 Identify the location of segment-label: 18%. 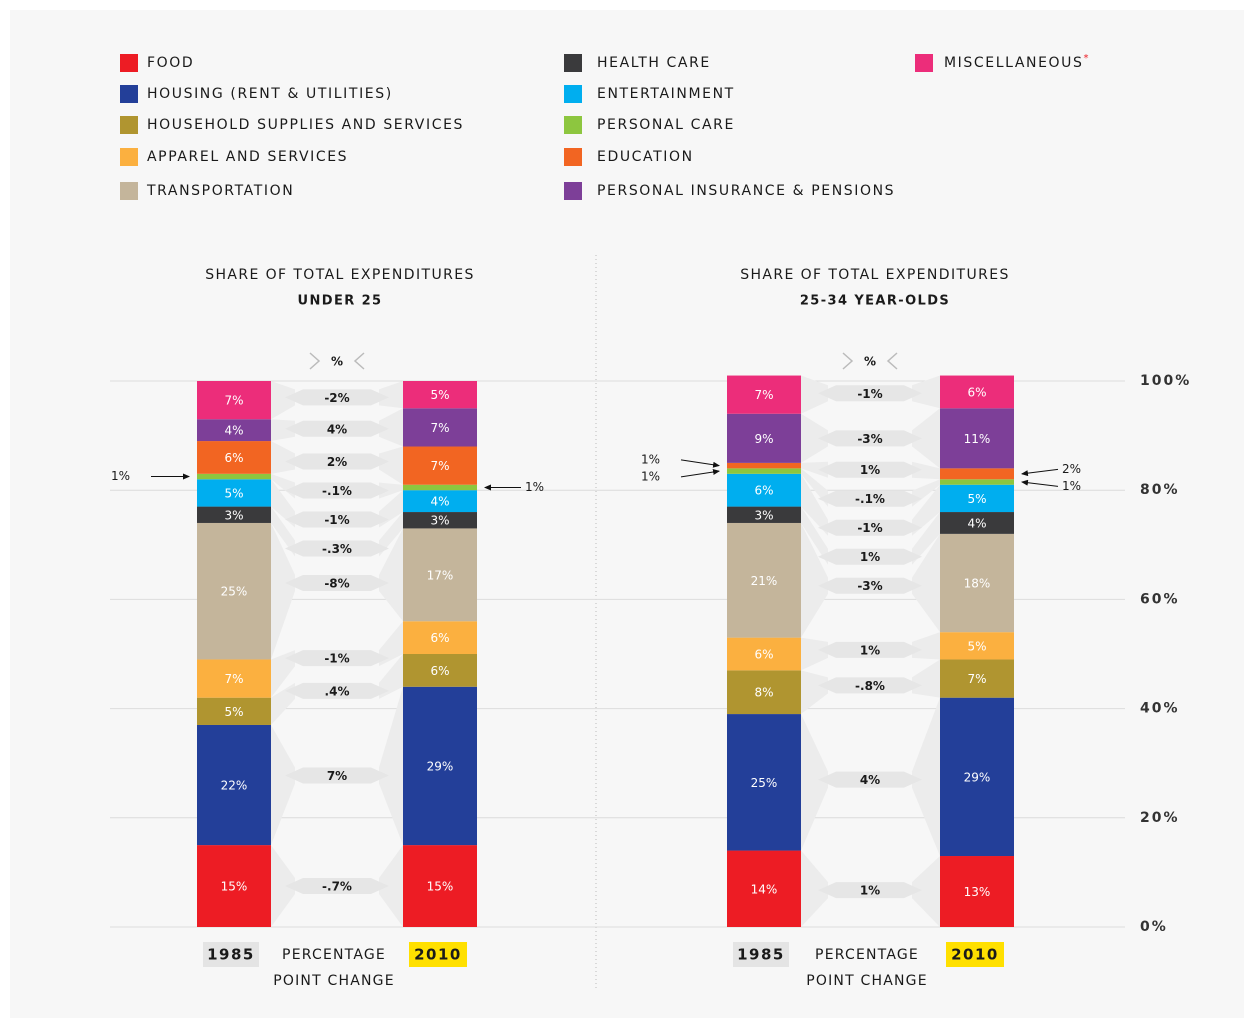
(977, 584).